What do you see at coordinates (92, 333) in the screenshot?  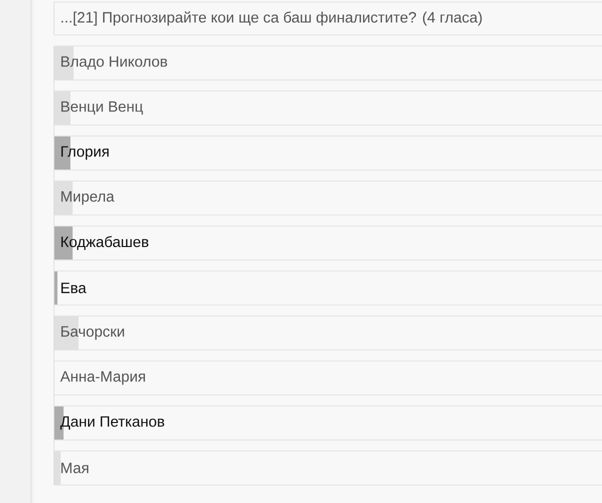 I see `y-tick-label: Бачорски` at bounding box center [92, 333].